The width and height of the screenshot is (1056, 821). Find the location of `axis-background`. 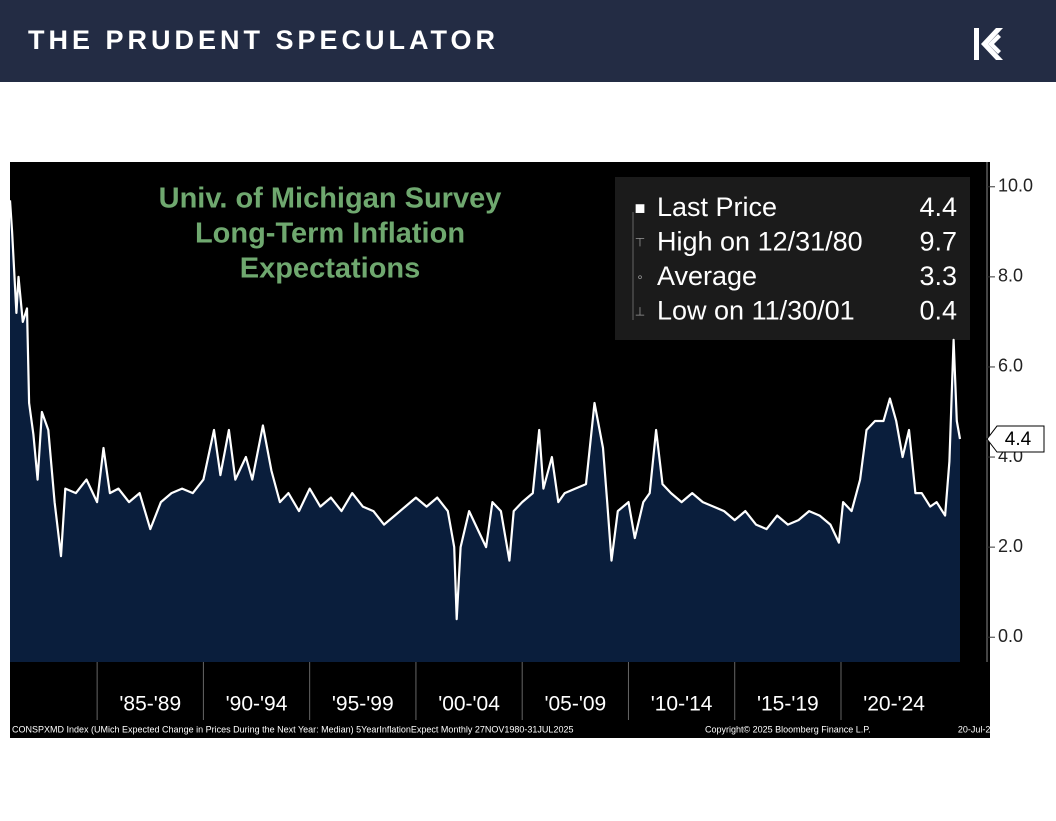

axis-background is located at coordinates (1018, 412).